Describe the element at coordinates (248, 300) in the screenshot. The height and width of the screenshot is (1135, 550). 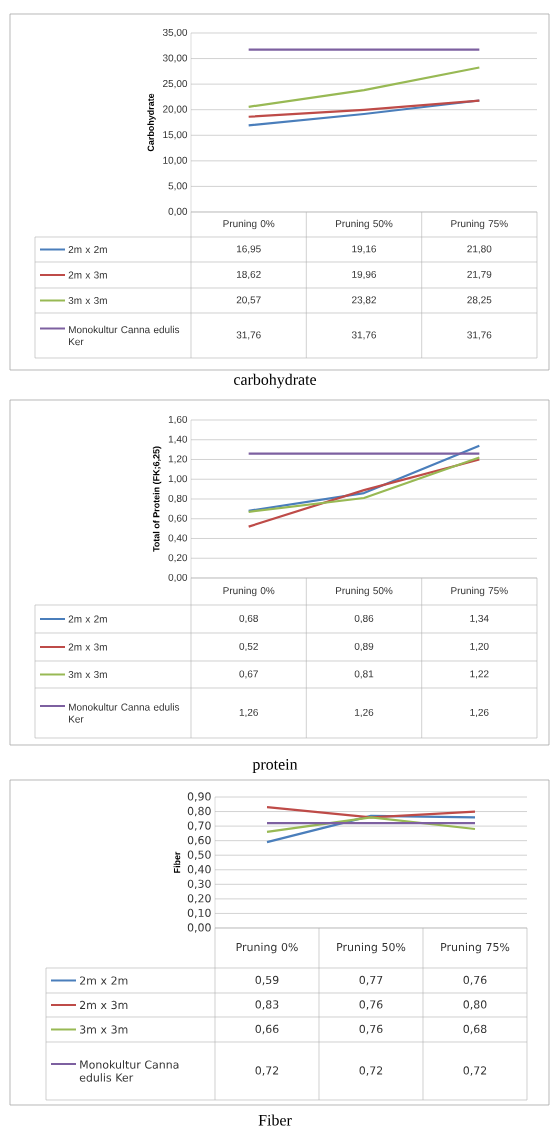
I see `data-label: 20,57` at that location.